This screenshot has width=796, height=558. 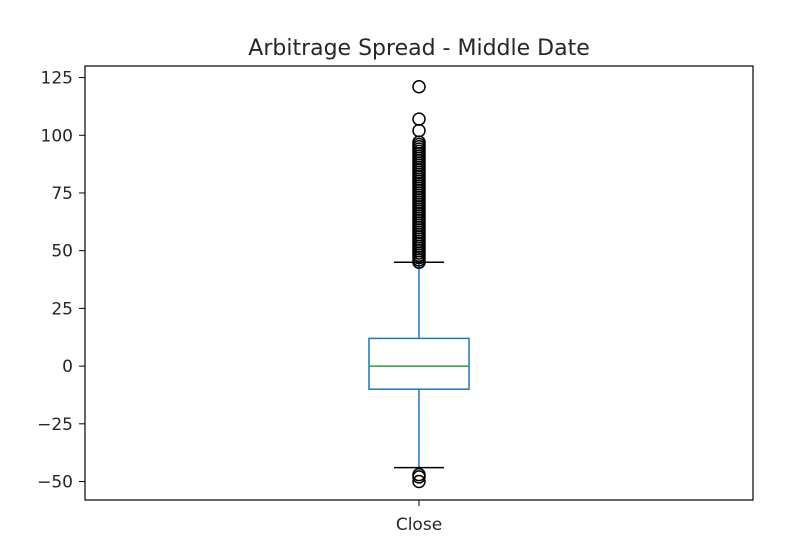 I want to click on y-tick-label: 50, so click(x=62, y=252).